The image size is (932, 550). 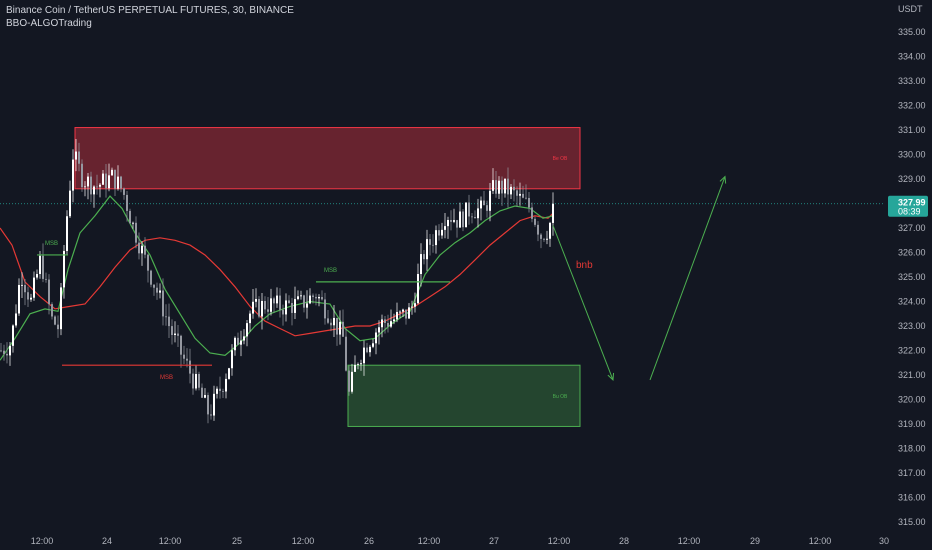 What do you see at coordinates (912, 473) in the screenshot?
I see `price-tick-label: 317.00` at bounding box center [912, 473].